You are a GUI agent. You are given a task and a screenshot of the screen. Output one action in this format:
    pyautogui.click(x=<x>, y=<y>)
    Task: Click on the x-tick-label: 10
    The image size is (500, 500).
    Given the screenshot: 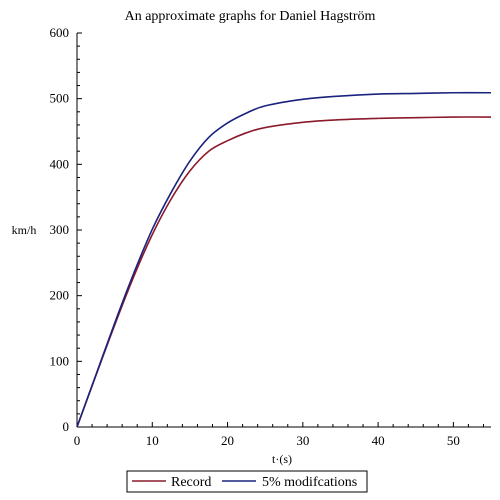 What is the action you would take?
    pyautogui.click(x=152, y=440)
    